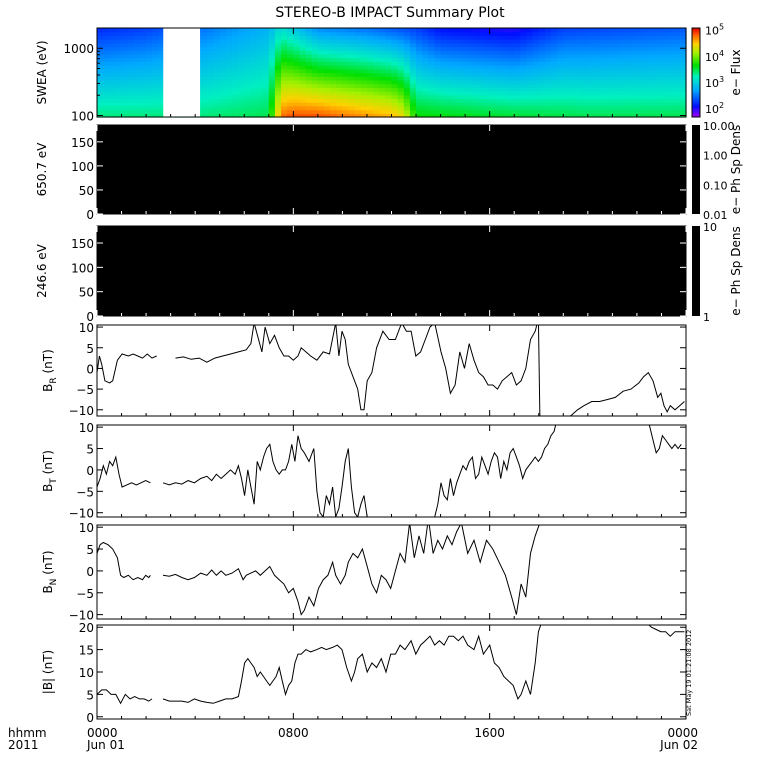 The width and height of the screenshot is (780, 780). I want to click on chart-title: STEREO-B IMPACT Summary Plot, so click(390, 13).